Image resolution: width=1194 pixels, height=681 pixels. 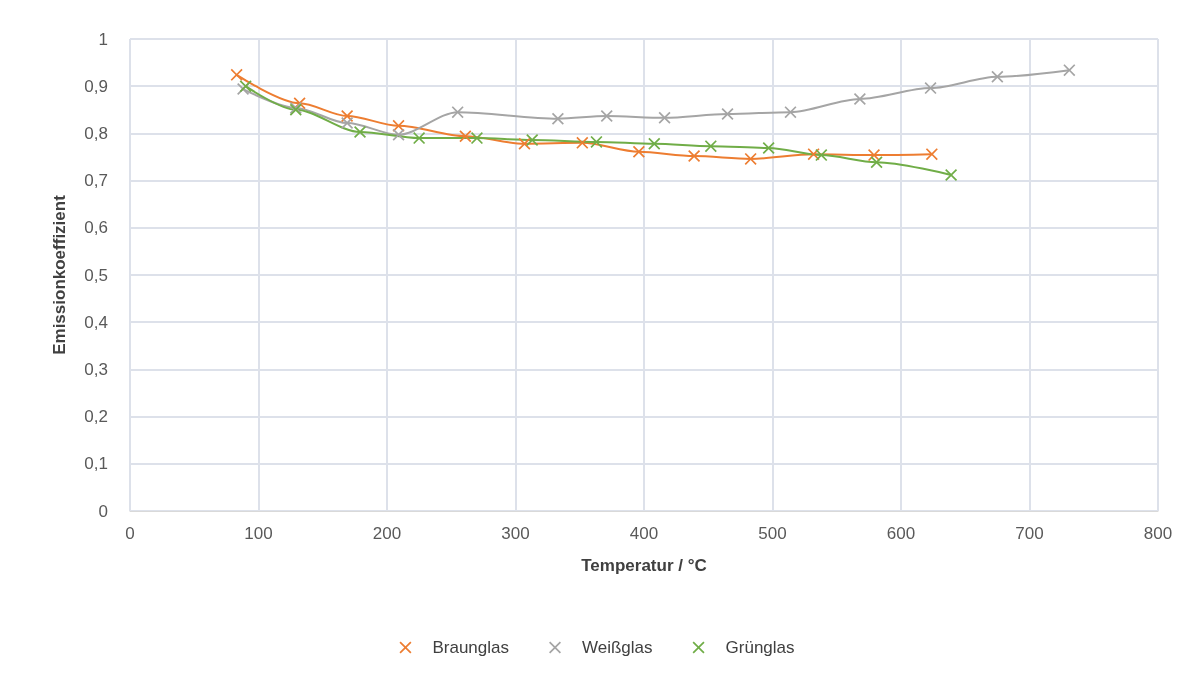 I want to click on x-tick-label: 700, so click(x=1029, y=533).